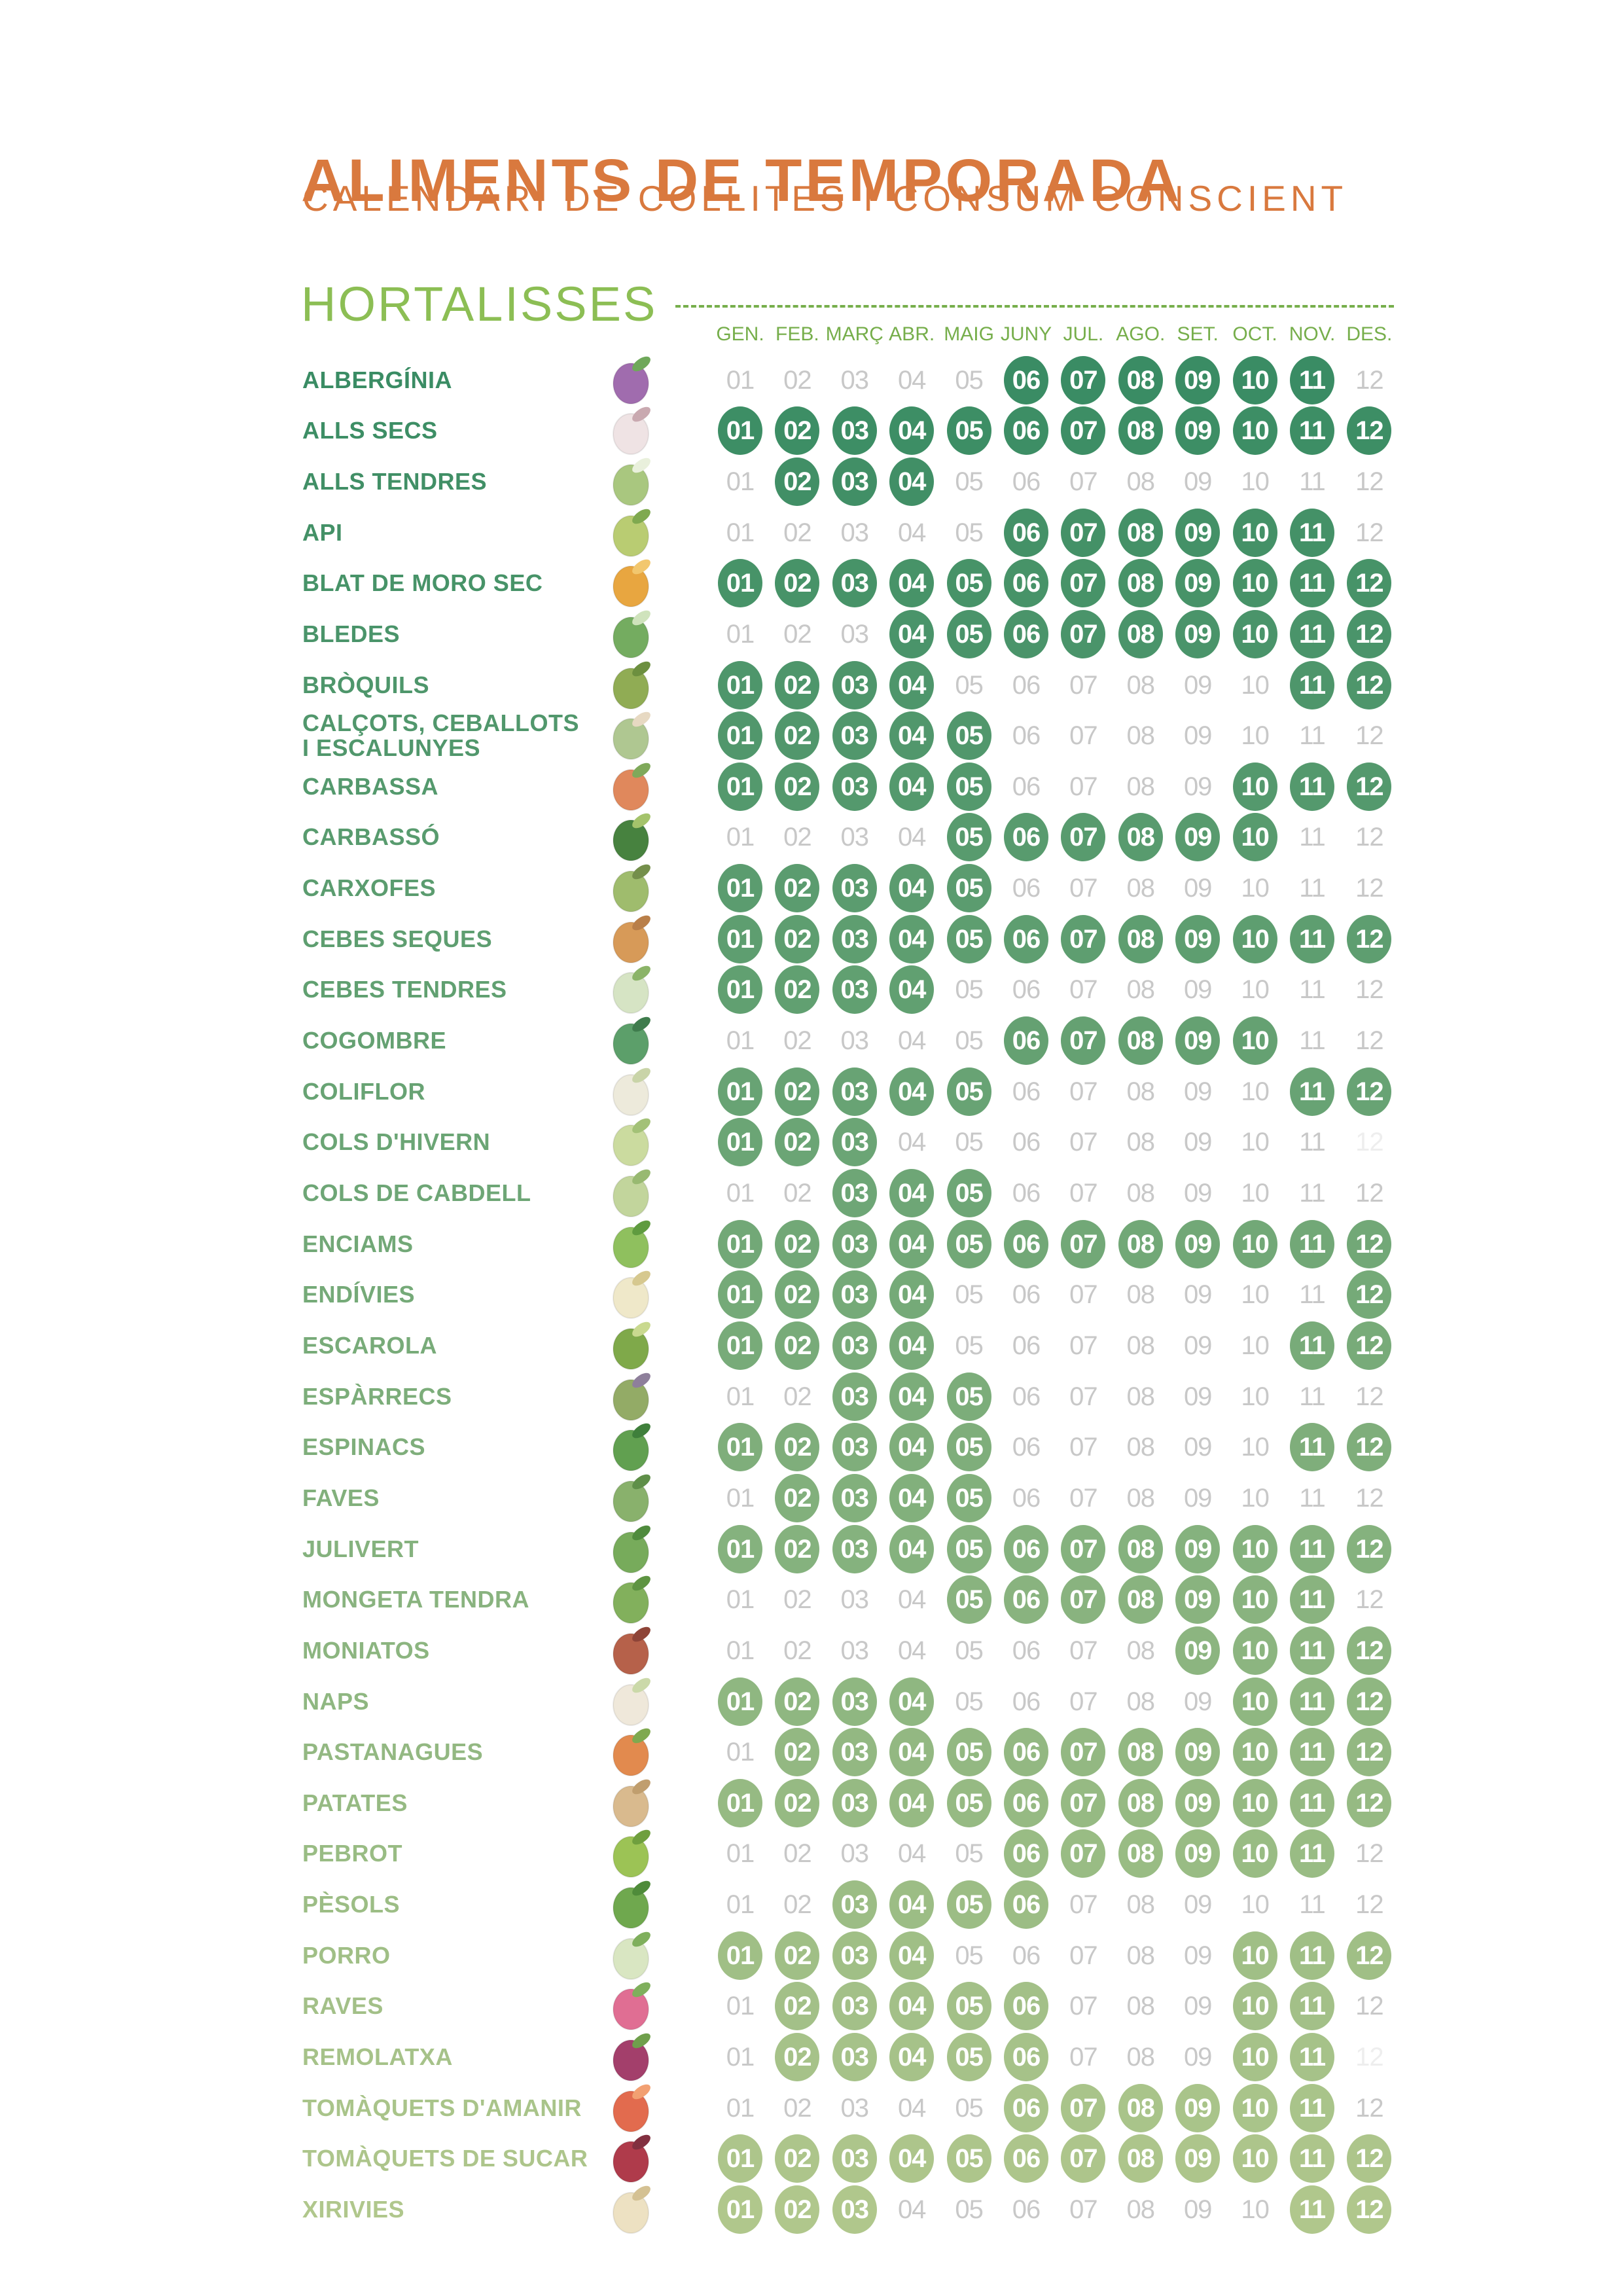 This screenshot has width=1623, height=2296. What do you see at coordinates (855, 1600) in the screenshot?
I see `month-number-inactive: 03` at bounding box center [855, 1600].